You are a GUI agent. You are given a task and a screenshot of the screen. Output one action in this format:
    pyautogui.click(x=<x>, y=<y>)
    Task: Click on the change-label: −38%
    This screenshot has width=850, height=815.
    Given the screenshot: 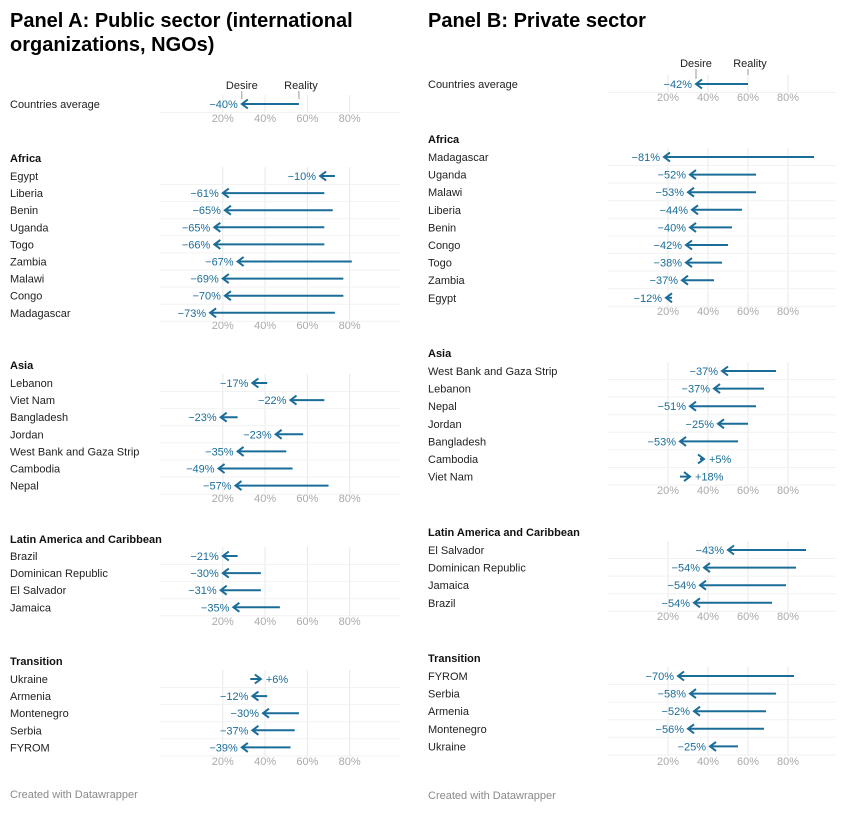 What is the action you would take?
    pyautogui.click(x=668, y=264)
    